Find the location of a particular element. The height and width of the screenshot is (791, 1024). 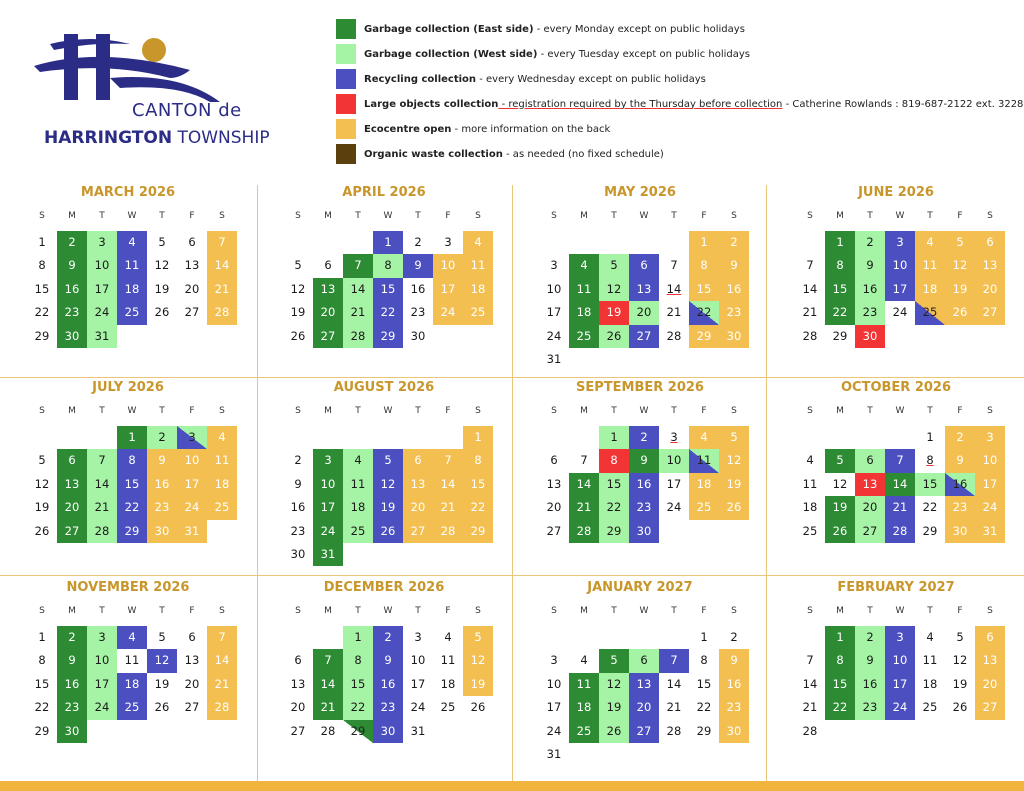

legend-swatch-west is located at coordinates (346, 54).